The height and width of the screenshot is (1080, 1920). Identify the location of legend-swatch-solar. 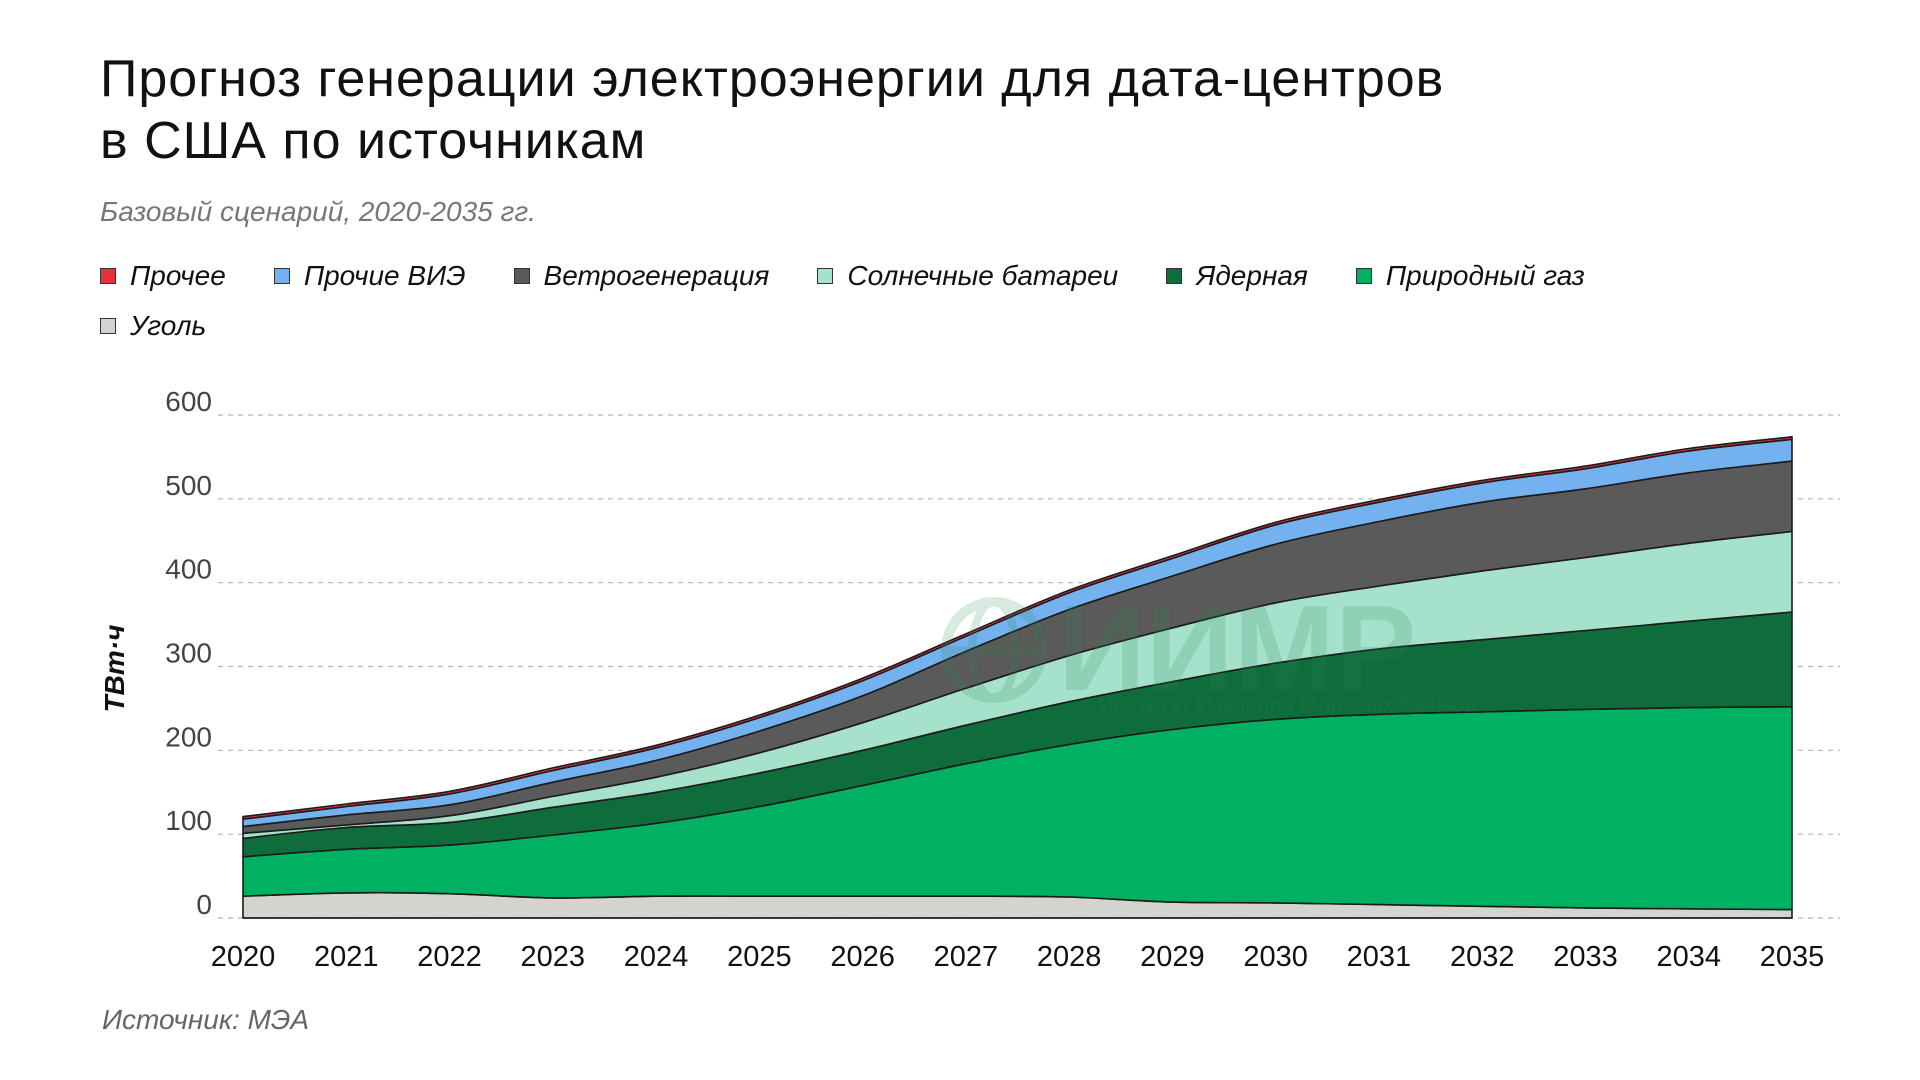
(825, 276).